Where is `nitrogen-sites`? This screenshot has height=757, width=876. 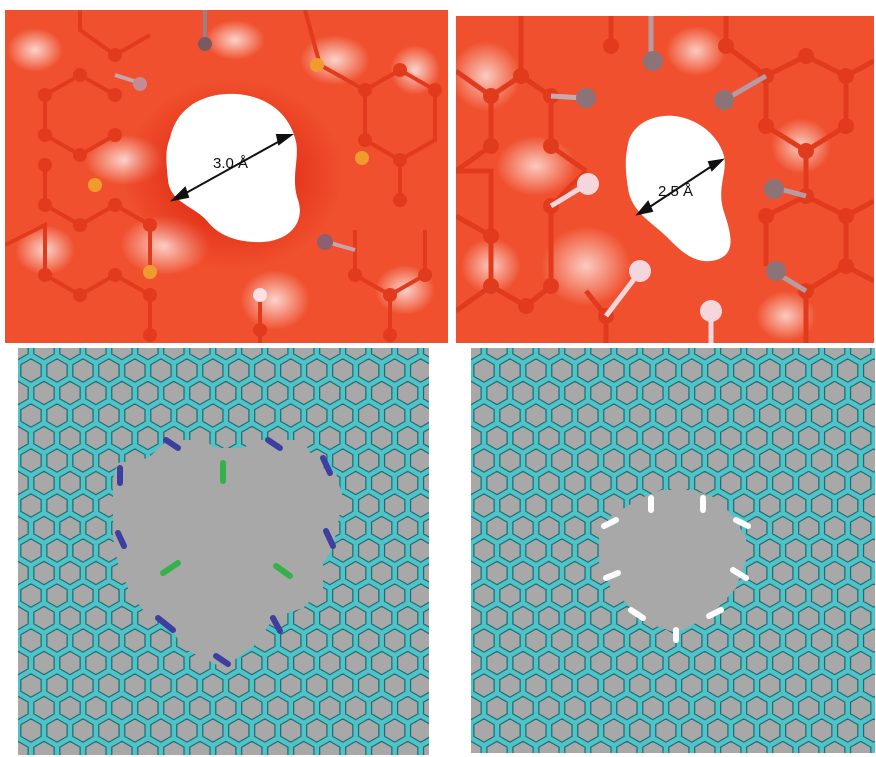 nitrogen-sites is located at coordinates (225, 552).